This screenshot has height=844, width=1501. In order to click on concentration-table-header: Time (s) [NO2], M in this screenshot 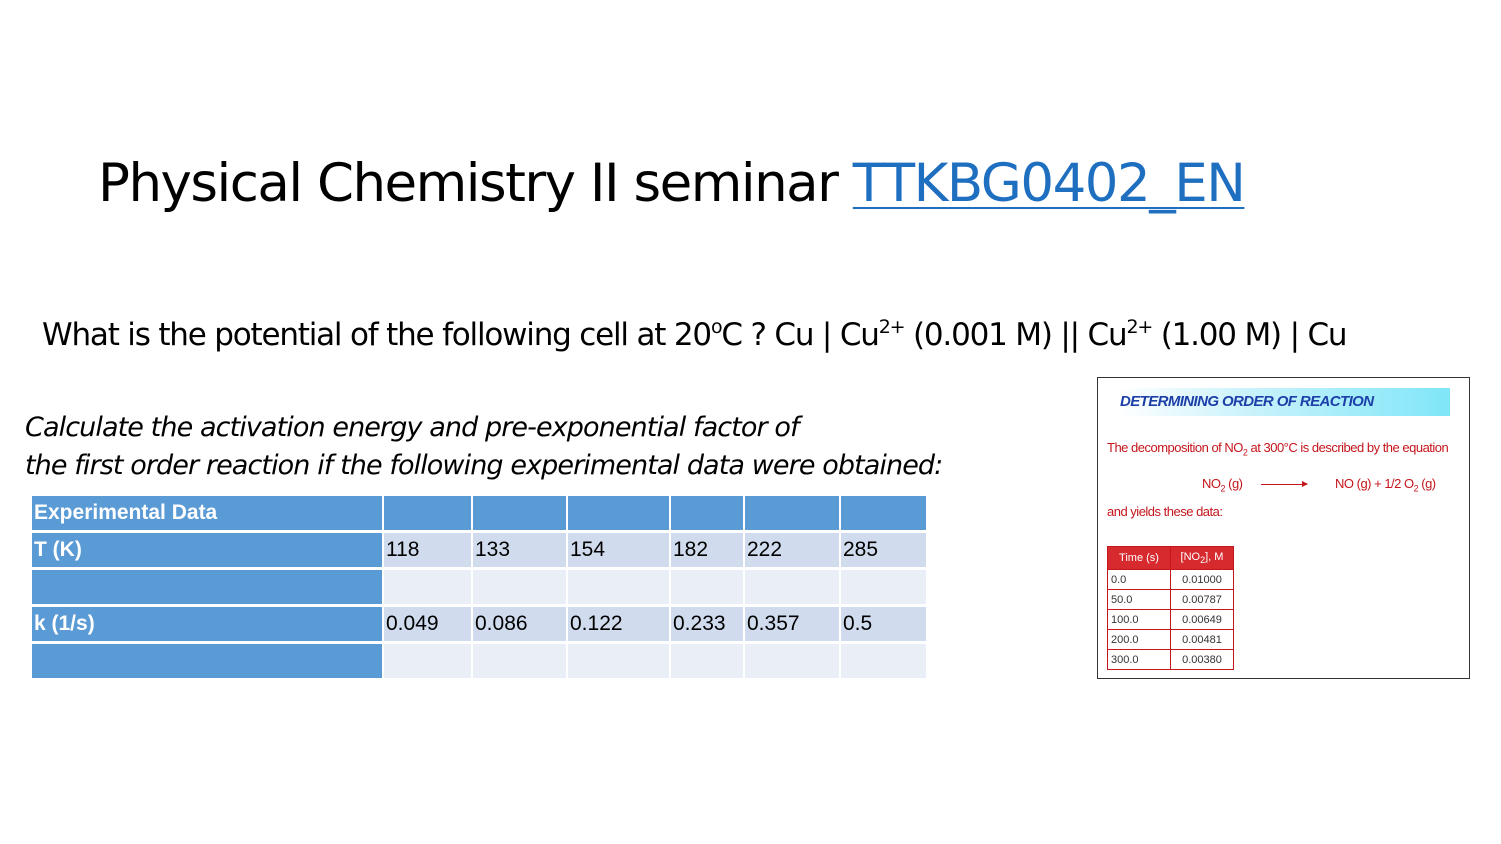, I will do `click(1170, 558)`.